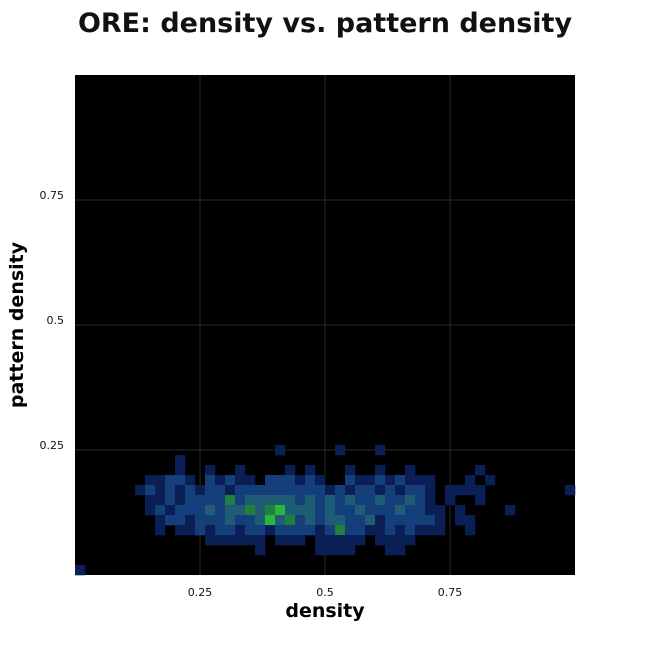 The width and height of the screenshot is (650, 650). I want to click on y-tick-label: 0.25, so click(52, 445).